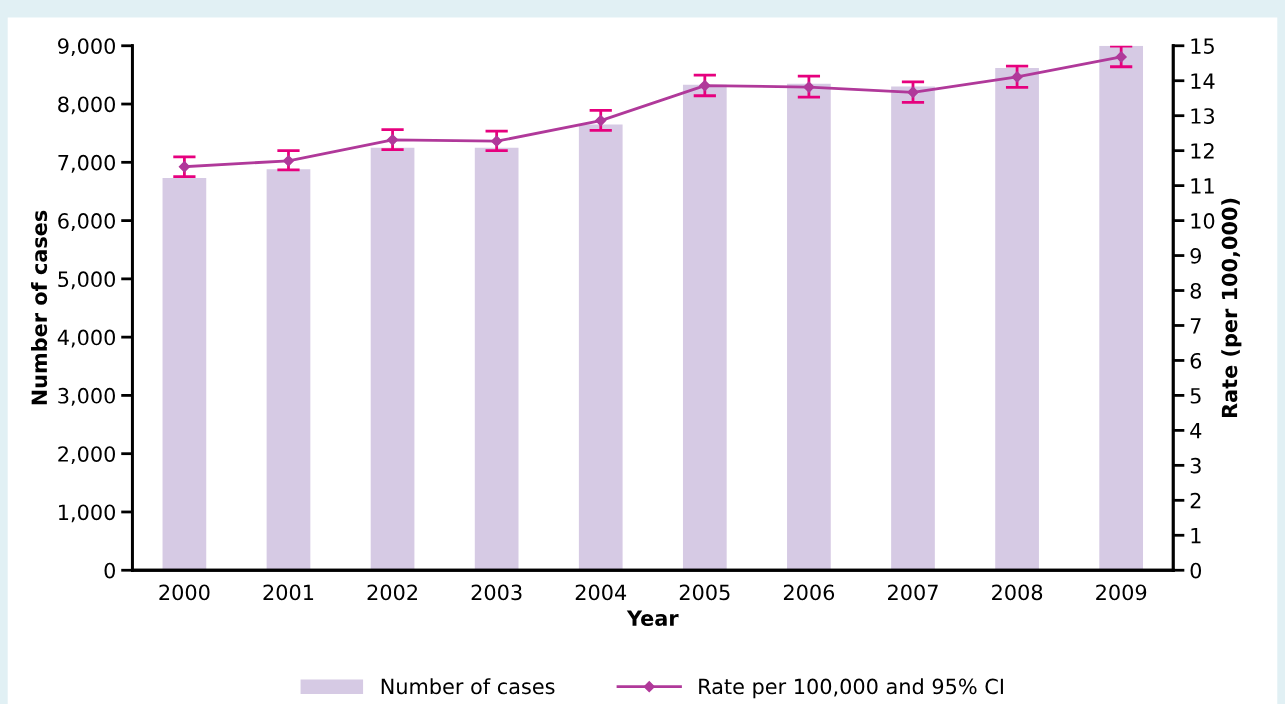 The image size is (1285, 704). I want to click on x-axis-title: Year, so click(652, 618).